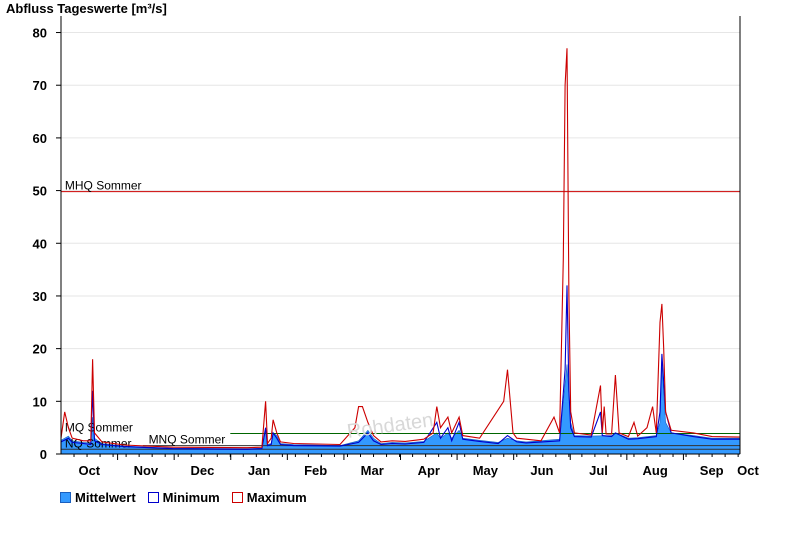  Describe the element at coordinates (372, 470) in the screenshot. I see `x-tick-label: Mar` at that location.